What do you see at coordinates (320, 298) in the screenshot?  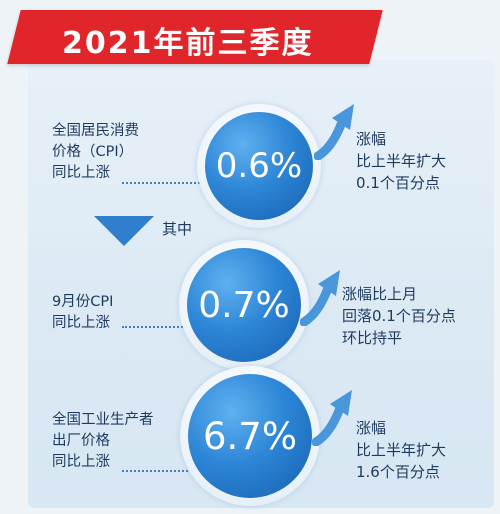 I see `section-2-up-arrow-icon` at bounding box center [320, 298].